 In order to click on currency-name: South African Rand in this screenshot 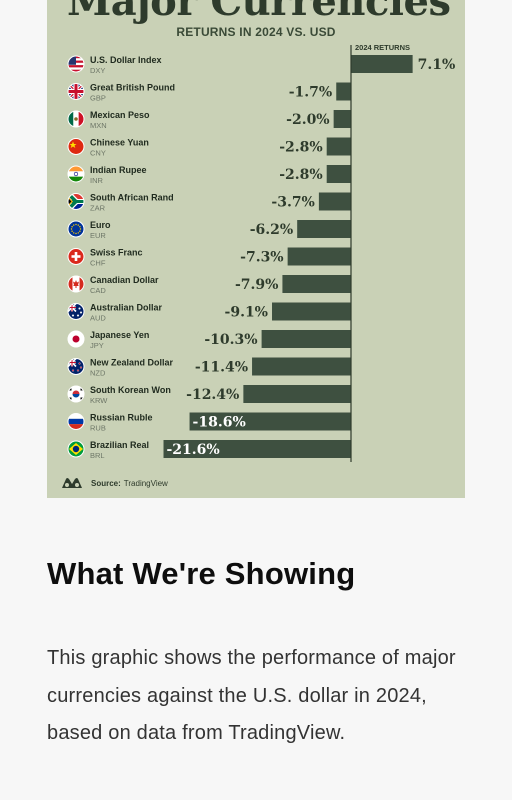, I will do `click(132, 198)`.